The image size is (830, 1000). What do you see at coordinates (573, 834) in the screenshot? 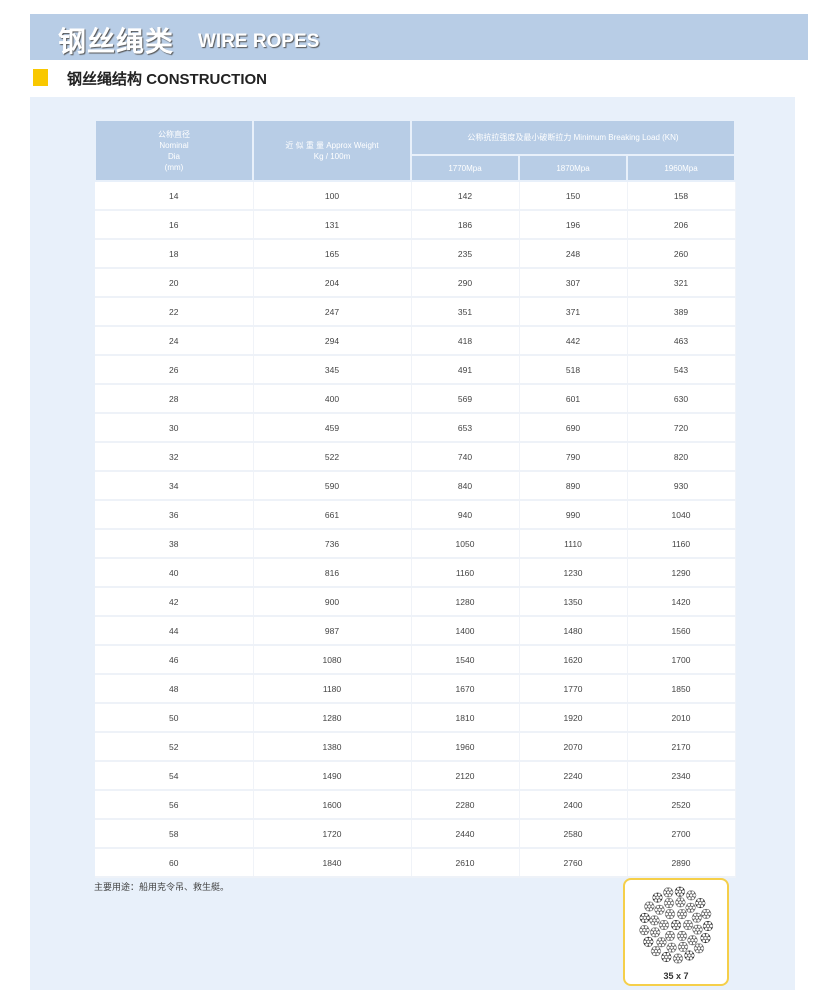
I see `table-cell: 2580` at bounding box center [573, 834].